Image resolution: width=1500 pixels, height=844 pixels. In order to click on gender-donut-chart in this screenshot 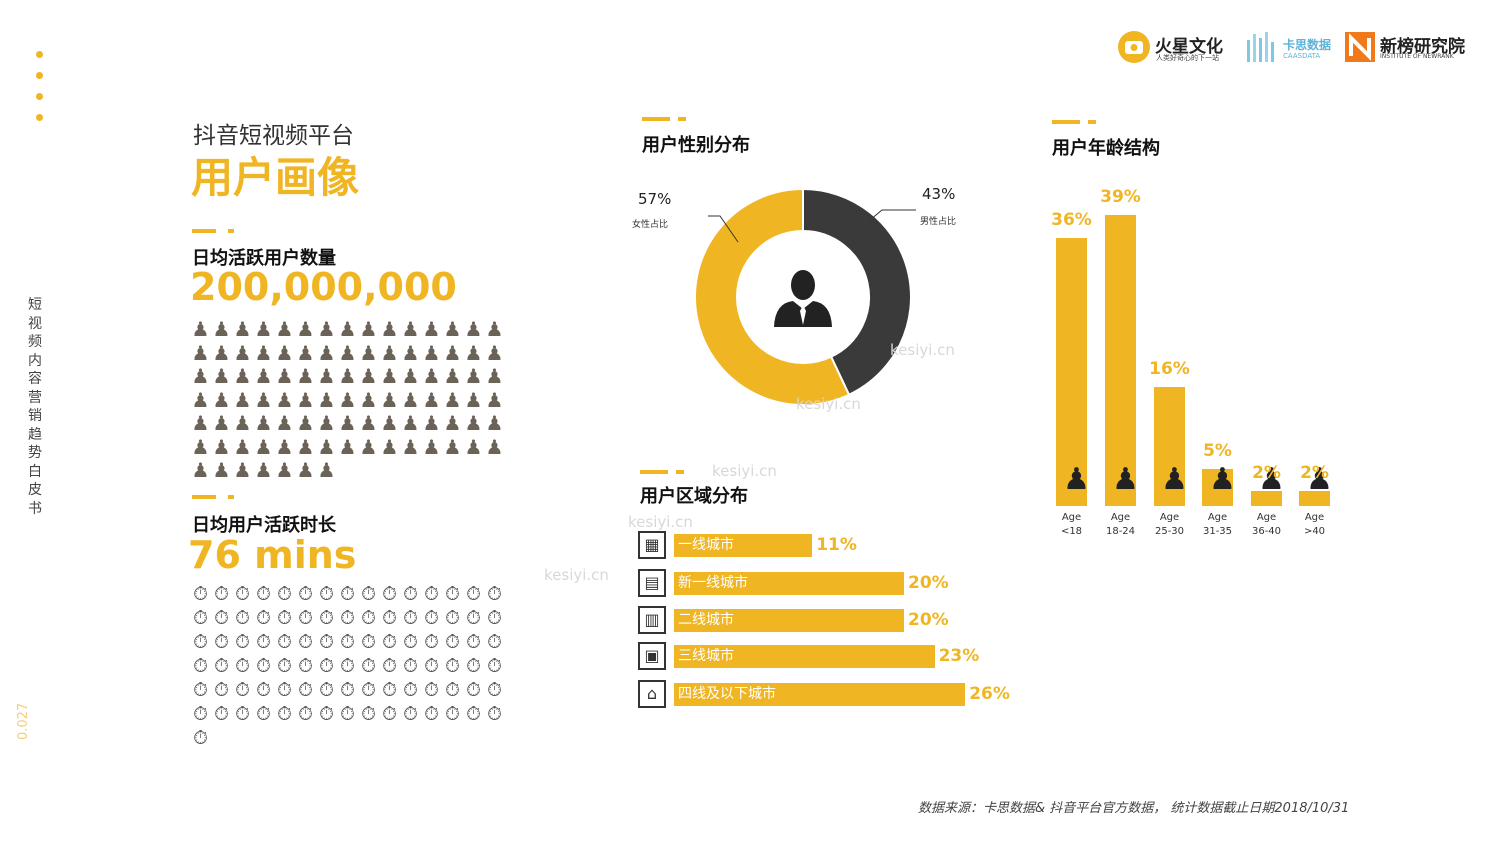, I will do `click(805, 296)`.